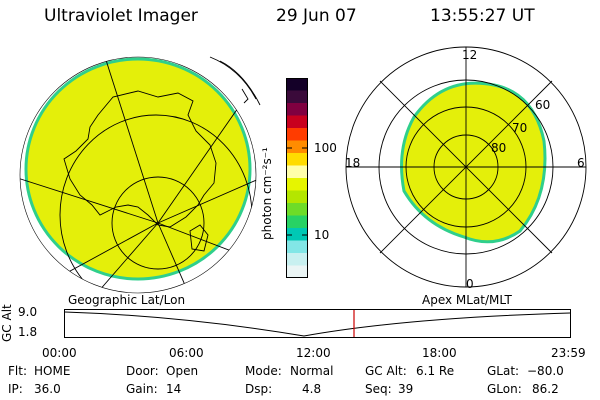 This screenshot has width=600, height=400. What do you see at coordinates (263, 371) in the screenshot?
I see `mode-label: Mode:` at bounding box center [263, 371].